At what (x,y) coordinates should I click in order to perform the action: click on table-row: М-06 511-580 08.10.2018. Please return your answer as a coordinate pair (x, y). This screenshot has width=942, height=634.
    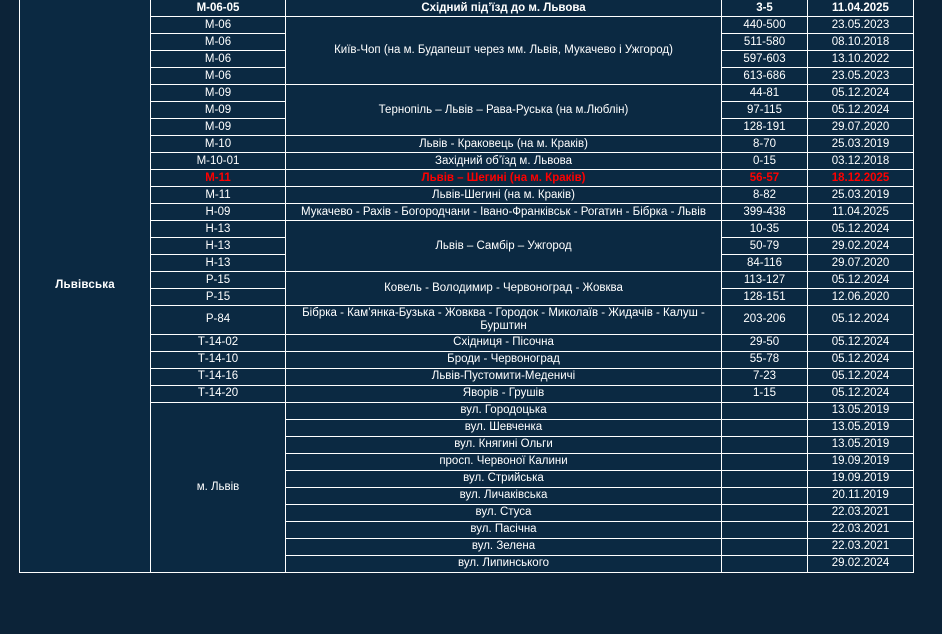
    Looking at the image, I should click on (467, 42).